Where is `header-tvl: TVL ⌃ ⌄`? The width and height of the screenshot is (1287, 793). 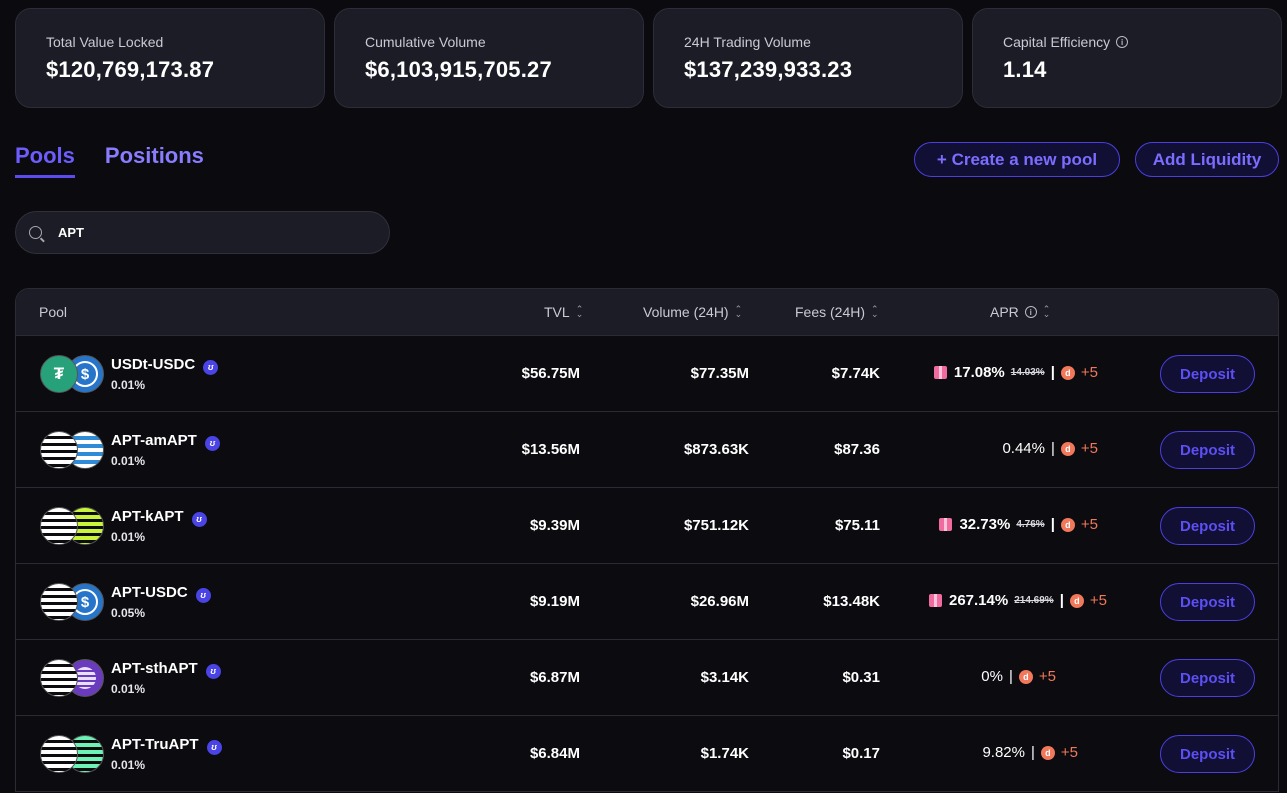
header-tvl: TVL ⌃ ⌄ is located at coordinates (563, 312).